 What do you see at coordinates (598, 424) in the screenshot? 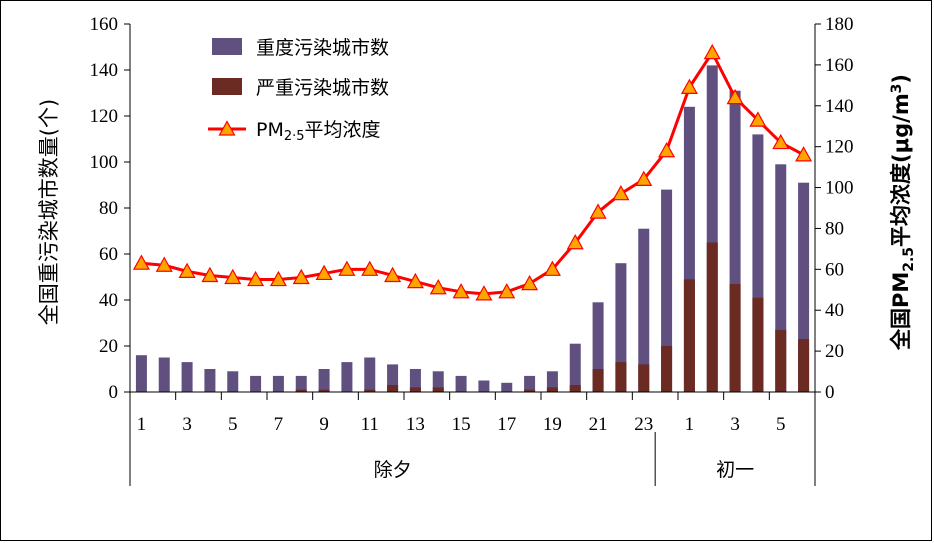
I see `x-tick-label: 21` at bounding box center [598, 424].